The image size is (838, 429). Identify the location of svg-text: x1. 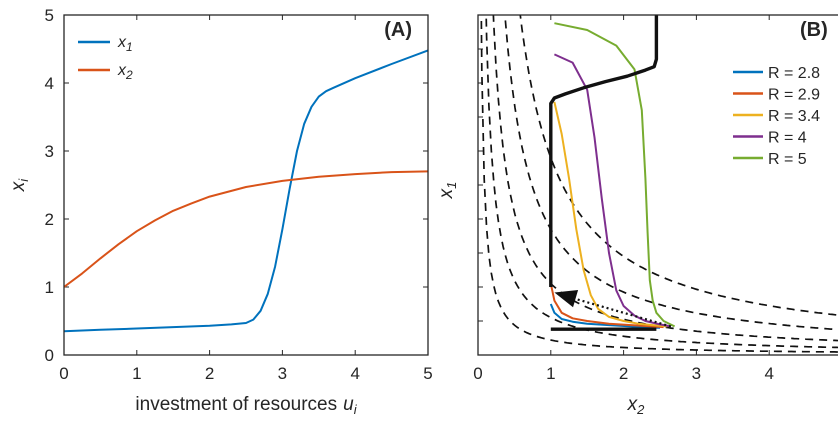
(447, 191).